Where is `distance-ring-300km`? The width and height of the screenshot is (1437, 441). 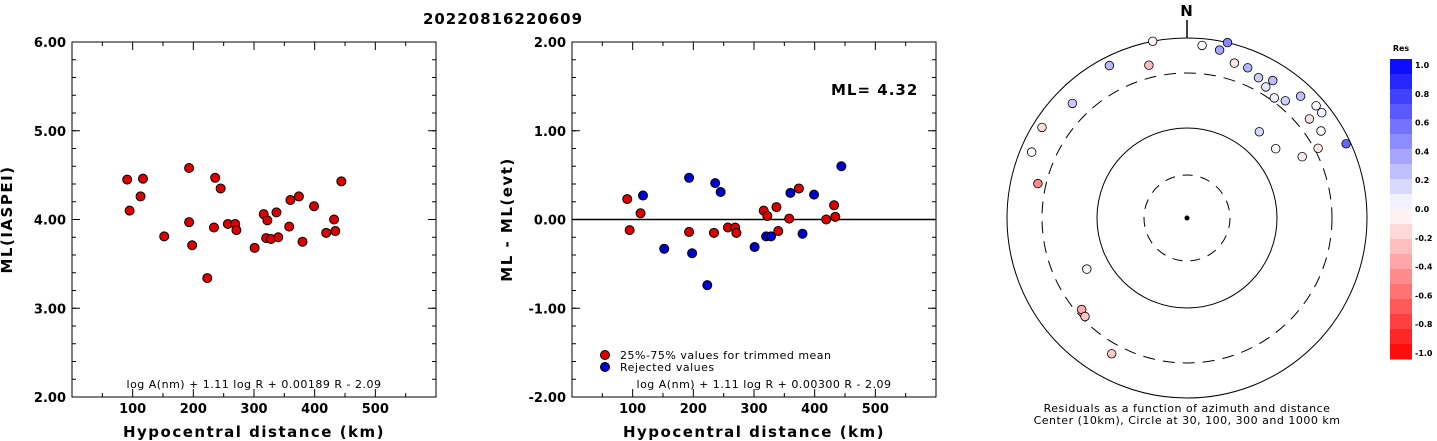 distance-ring-300km is located at coordinates (1187, 218).